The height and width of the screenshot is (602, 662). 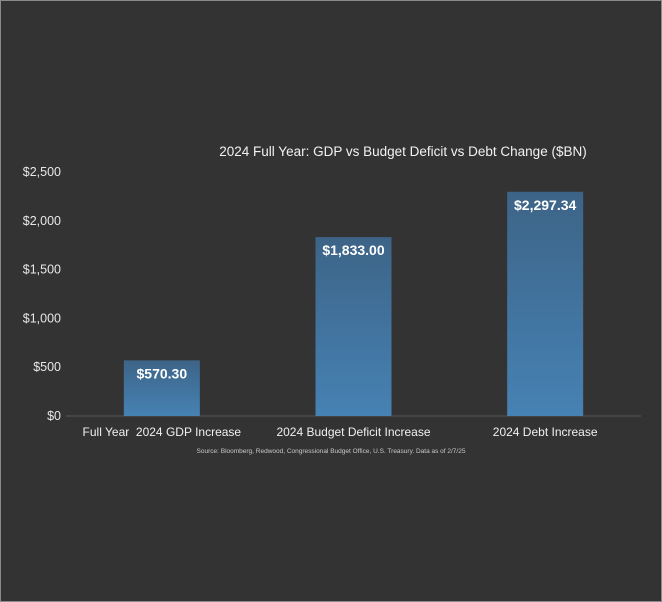 I want to click on y-tick-label: $2,500, so click(x=42, y=172).